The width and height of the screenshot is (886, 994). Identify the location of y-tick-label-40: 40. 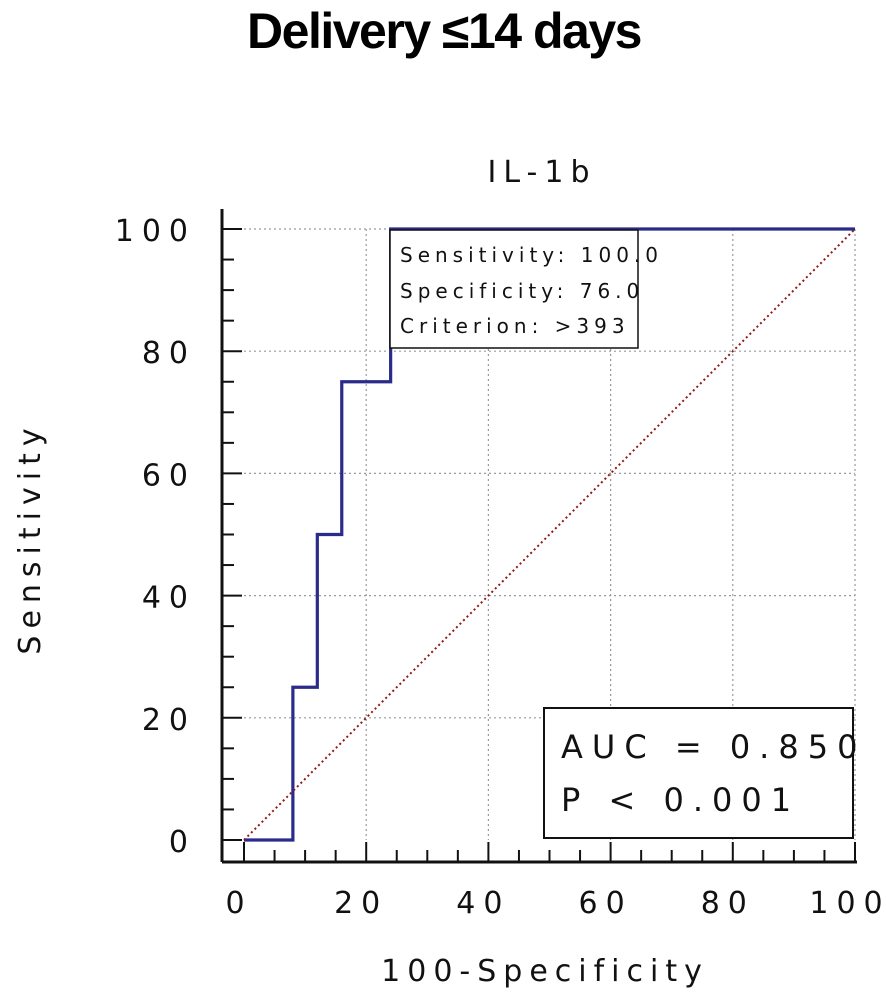
(169, 598).